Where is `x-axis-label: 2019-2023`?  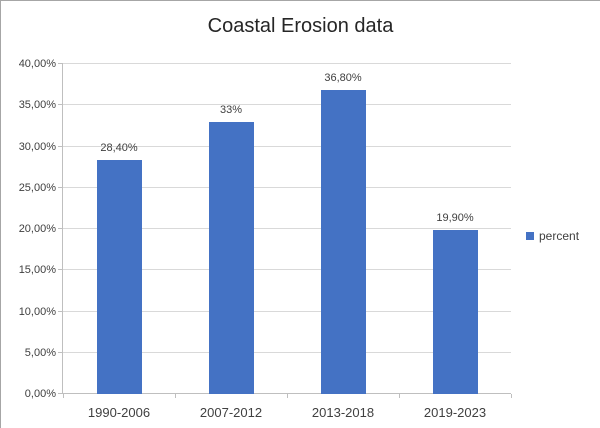 x-axis-label: 2019-2023 is located at coordinates (455, 412).